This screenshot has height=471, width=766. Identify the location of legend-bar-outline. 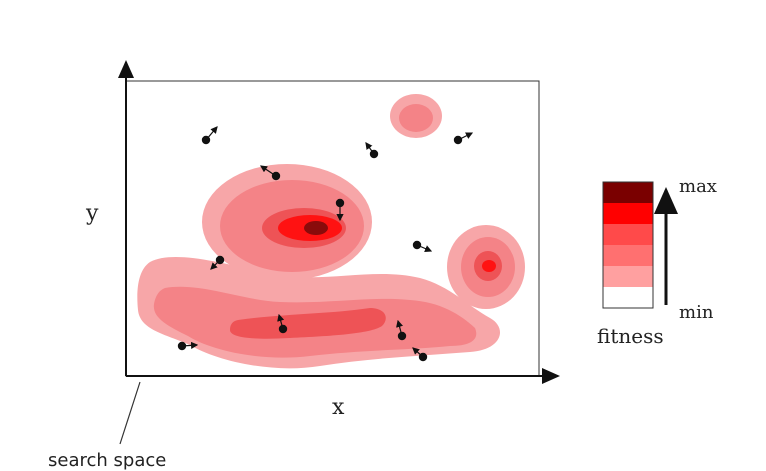
(628, 245).